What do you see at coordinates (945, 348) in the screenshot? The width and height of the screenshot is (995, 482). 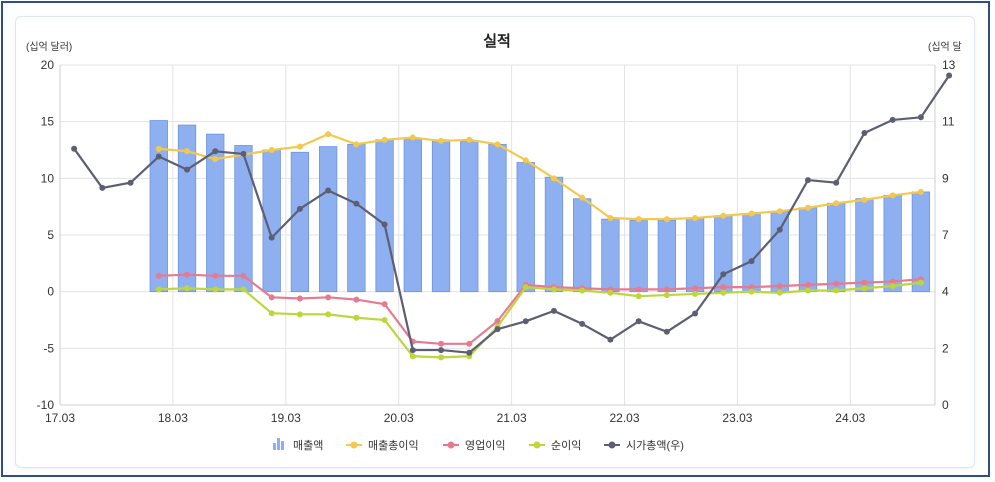 I see `y-right-tick-label: 2` at bounding box center [945, 348].